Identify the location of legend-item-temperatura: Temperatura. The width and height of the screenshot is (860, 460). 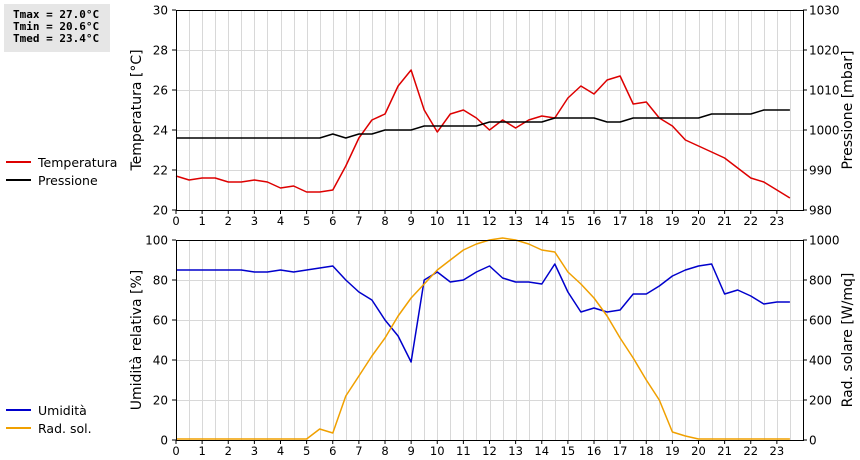
(61, 162).